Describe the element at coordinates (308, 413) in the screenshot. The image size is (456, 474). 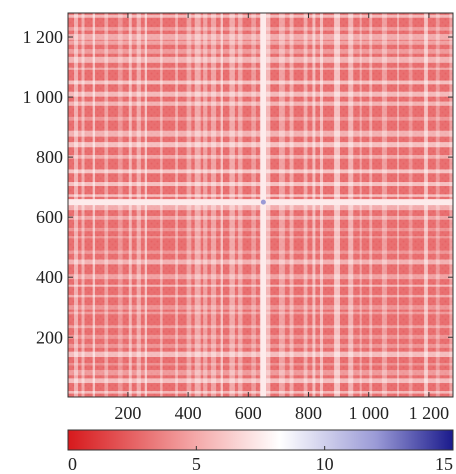
I see `x-tick-label: 800` at that location.